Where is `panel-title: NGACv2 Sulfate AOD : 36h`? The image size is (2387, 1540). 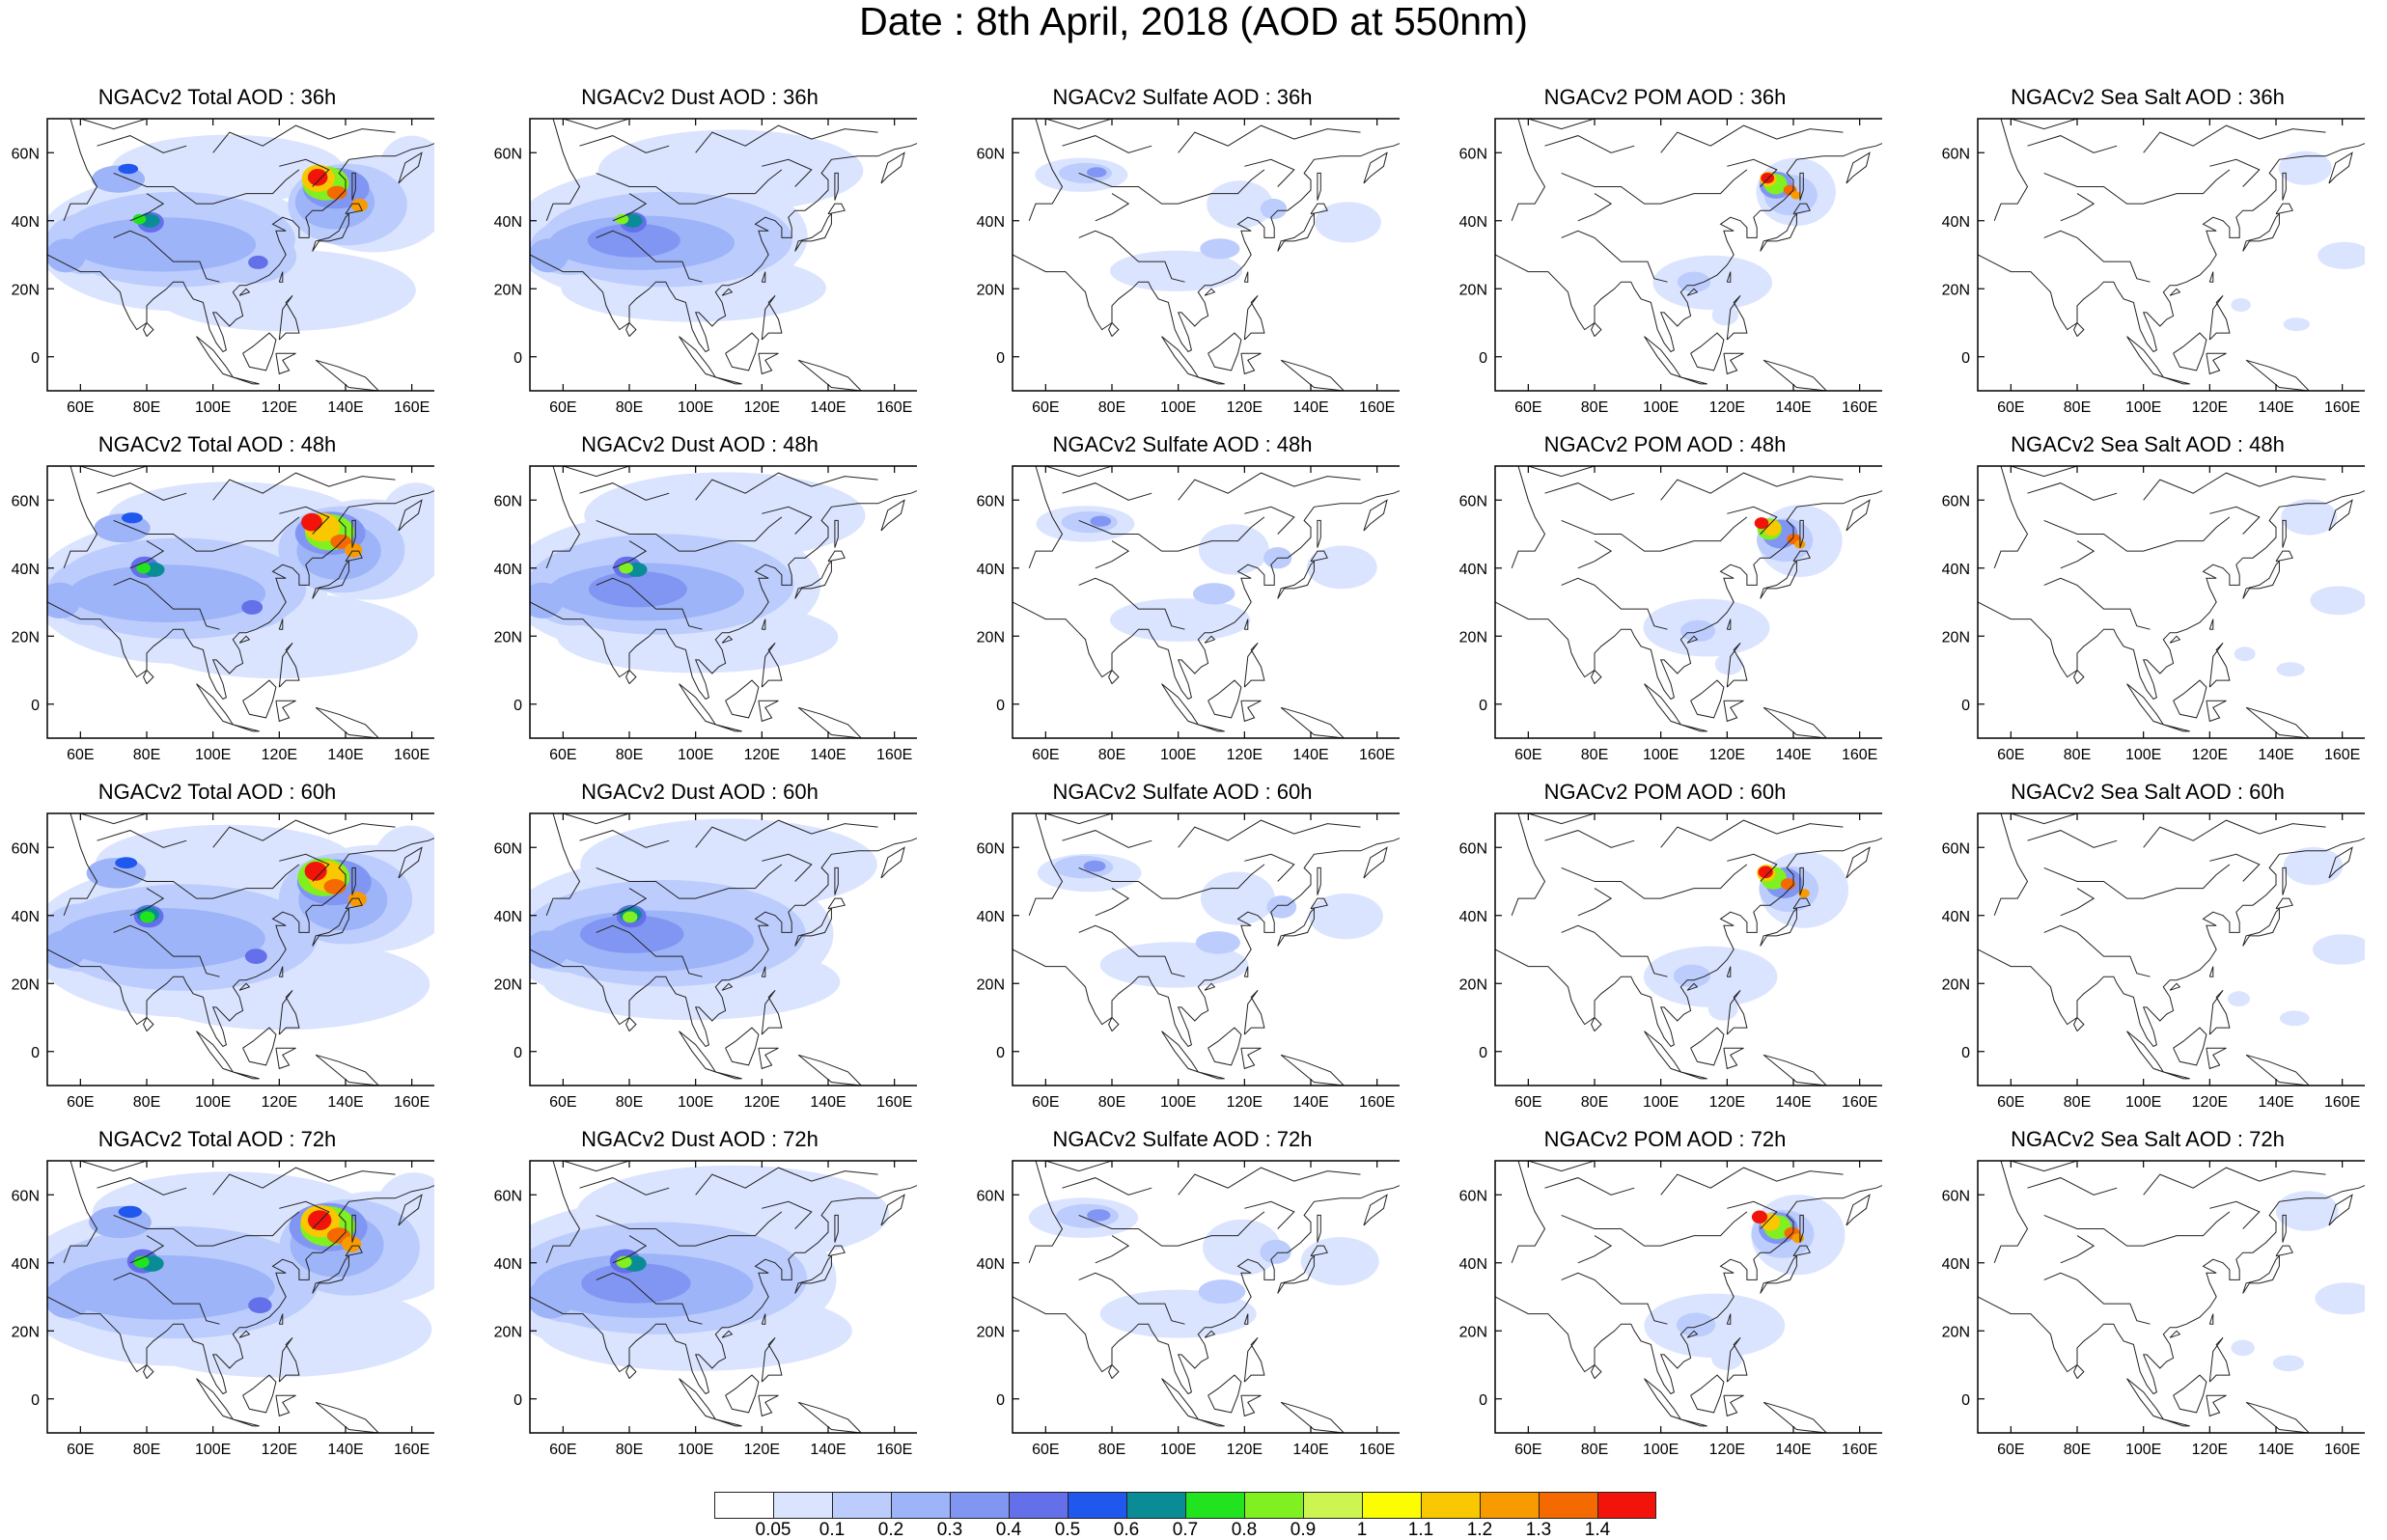 panel-title: NGACv2 Sulfate AOD : 36h is located at coordinates (1182, 97).